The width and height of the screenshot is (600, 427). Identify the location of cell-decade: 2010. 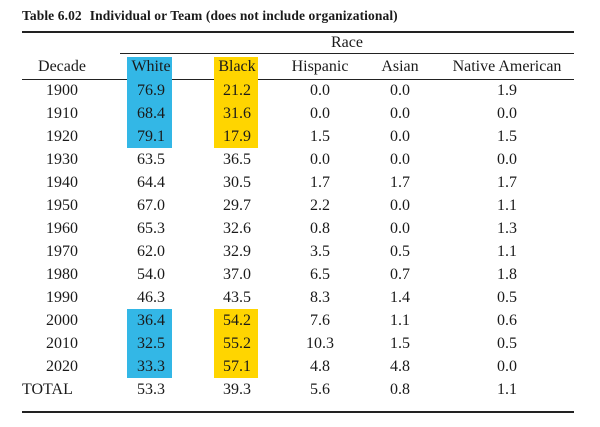
(62, 343).